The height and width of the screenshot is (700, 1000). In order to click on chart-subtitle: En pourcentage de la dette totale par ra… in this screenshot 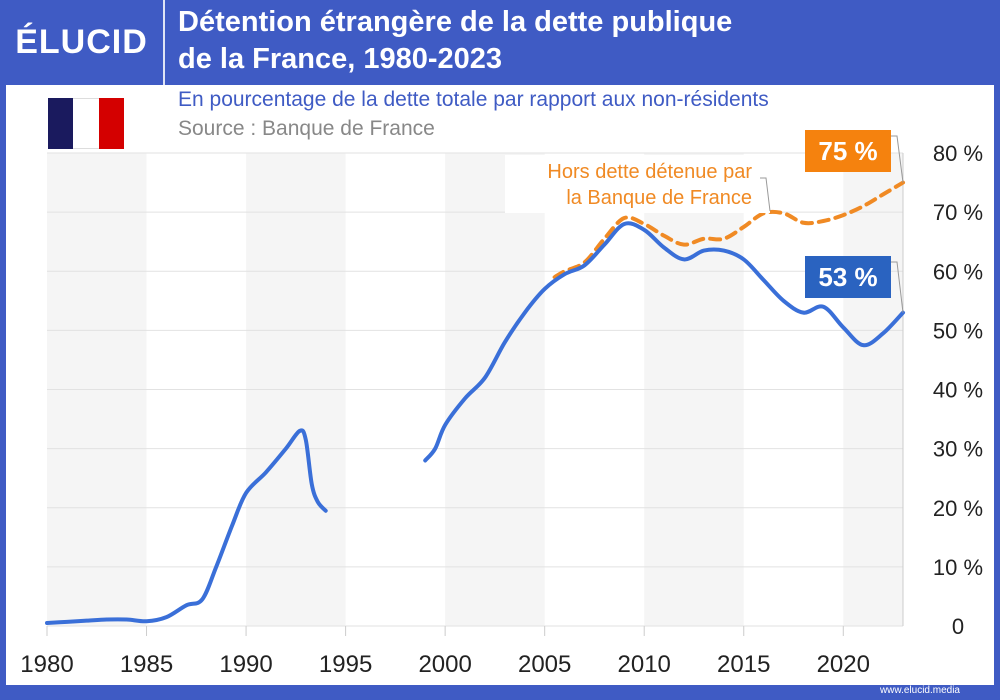, I will do `click(473, 99)`.